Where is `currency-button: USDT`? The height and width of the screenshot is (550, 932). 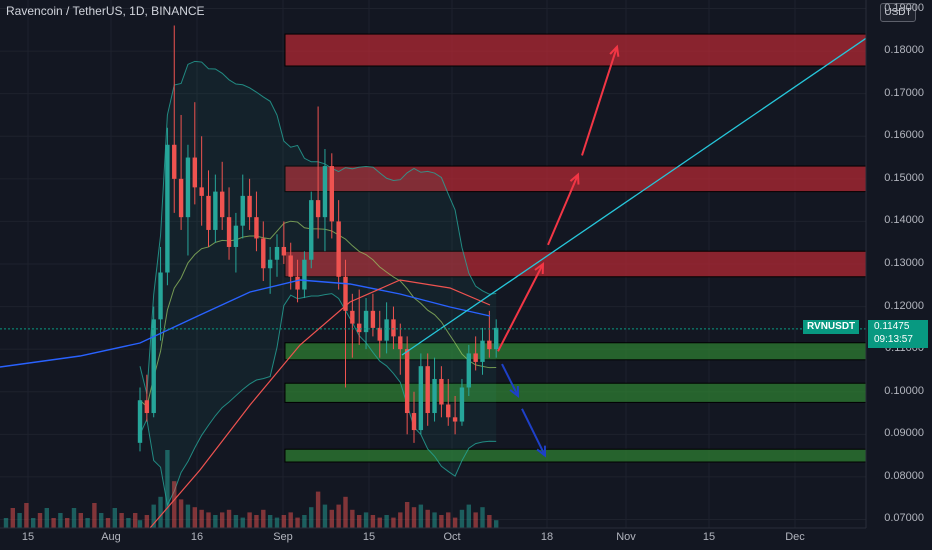 currency-button: USDT is located at coordinates (898, 12).